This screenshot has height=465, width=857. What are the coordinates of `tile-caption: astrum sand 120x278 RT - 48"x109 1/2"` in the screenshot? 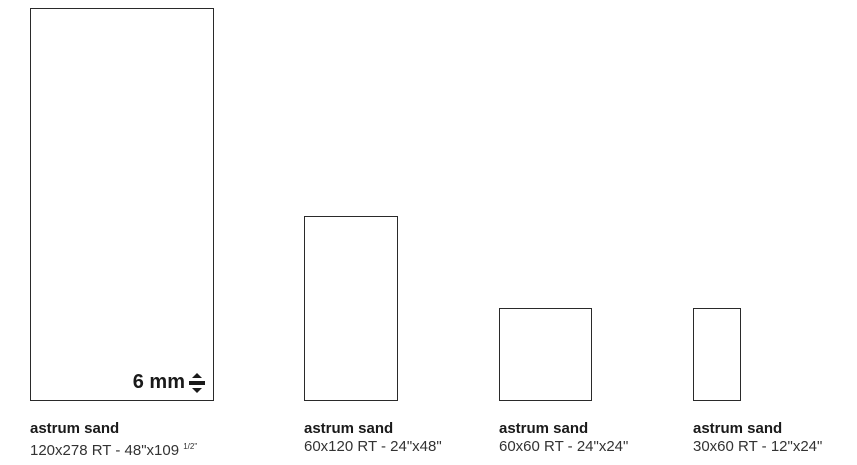 It's located at (113, 440).